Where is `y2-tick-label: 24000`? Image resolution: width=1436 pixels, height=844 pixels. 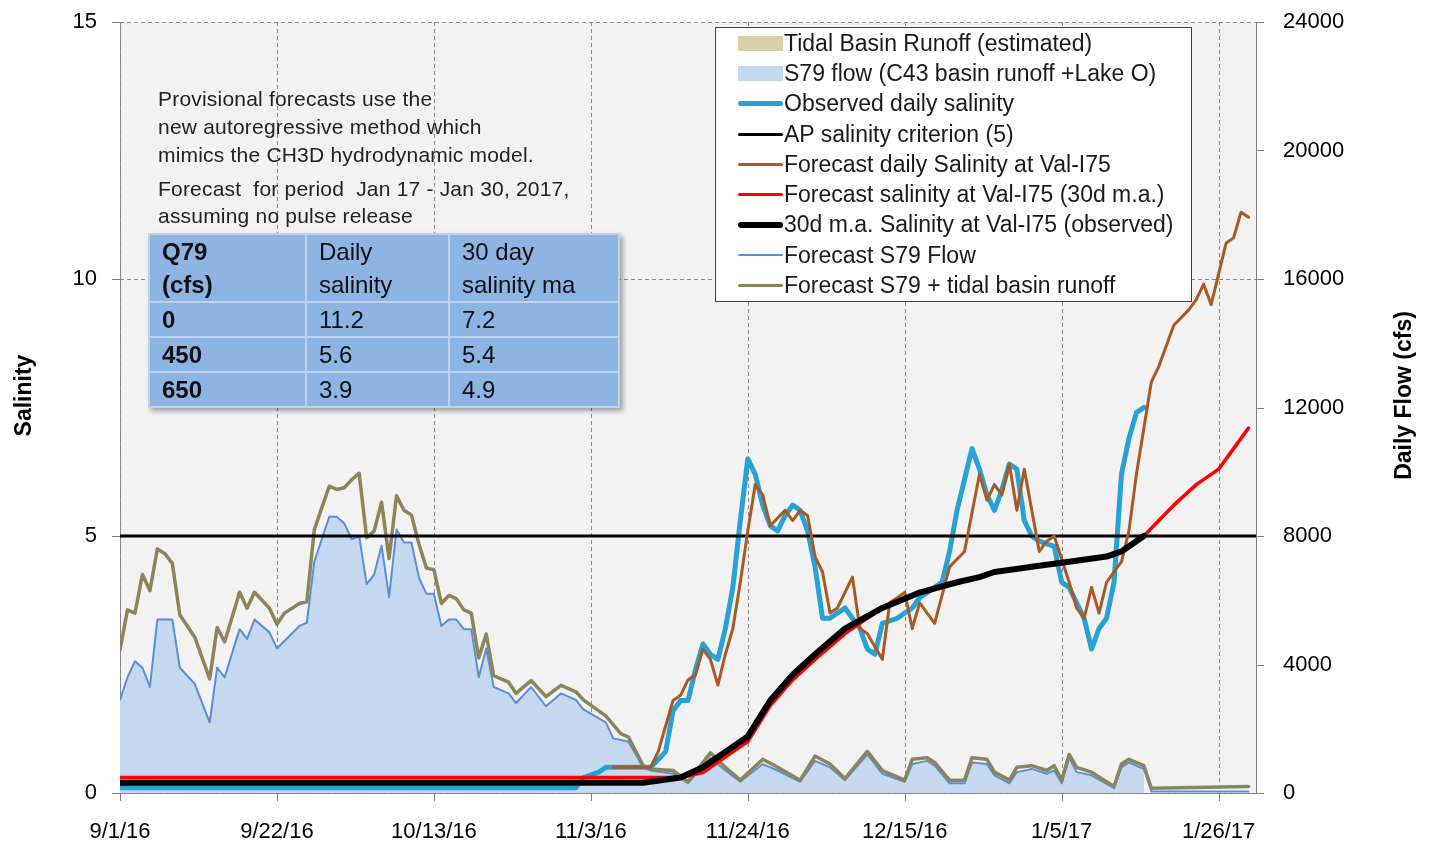
y2-tick-label: 24000 is located at coordinates (1314, 21).